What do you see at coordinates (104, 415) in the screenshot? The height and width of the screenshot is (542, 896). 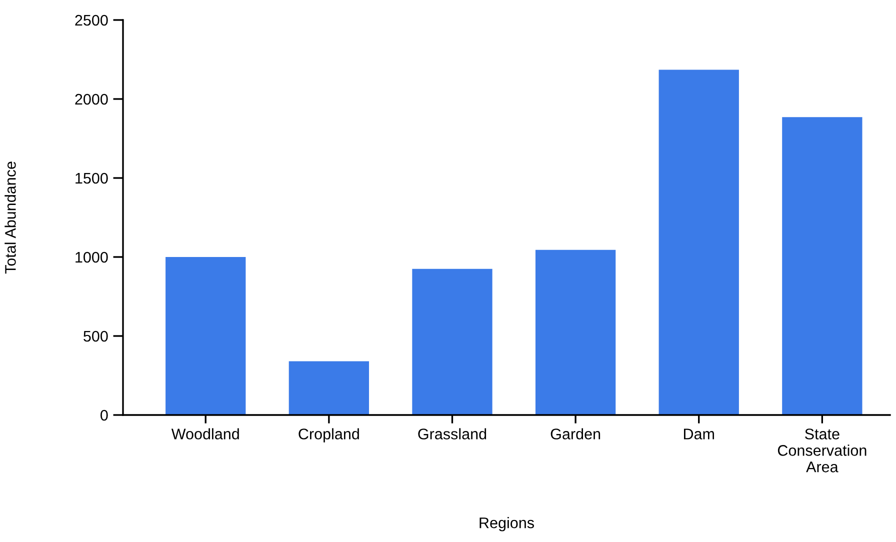 I see `y-tick-label: 0` at bounding box center [104, 415].